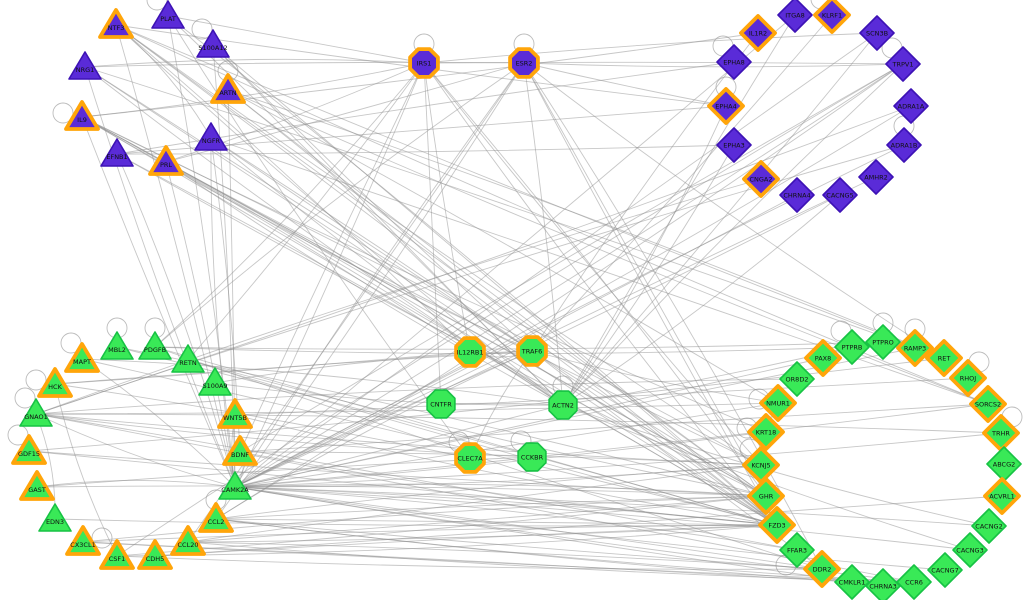 This screenshot has height=600, width=1027. Describe the element at coordinates (970, 550) in the screenshot. I see `node-CACNG3: CACNG3` at that location.